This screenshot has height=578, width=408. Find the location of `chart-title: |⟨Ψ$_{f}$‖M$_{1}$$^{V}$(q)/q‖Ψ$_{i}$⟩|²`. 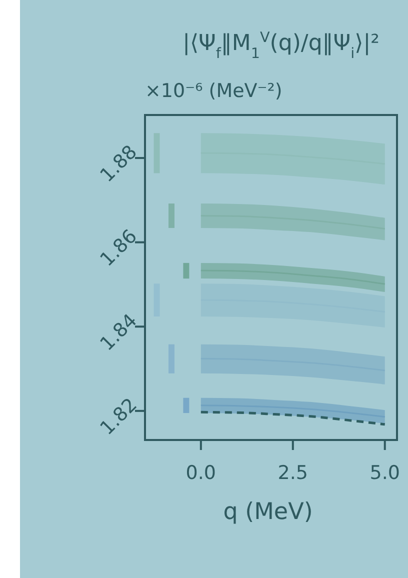

chart-title: |⟨Ψ$_{f}$‖M$_{1}$$^{V}$(q)/q‖Ψ$_{i}$⟩|² is located at coordinates (281, 46).